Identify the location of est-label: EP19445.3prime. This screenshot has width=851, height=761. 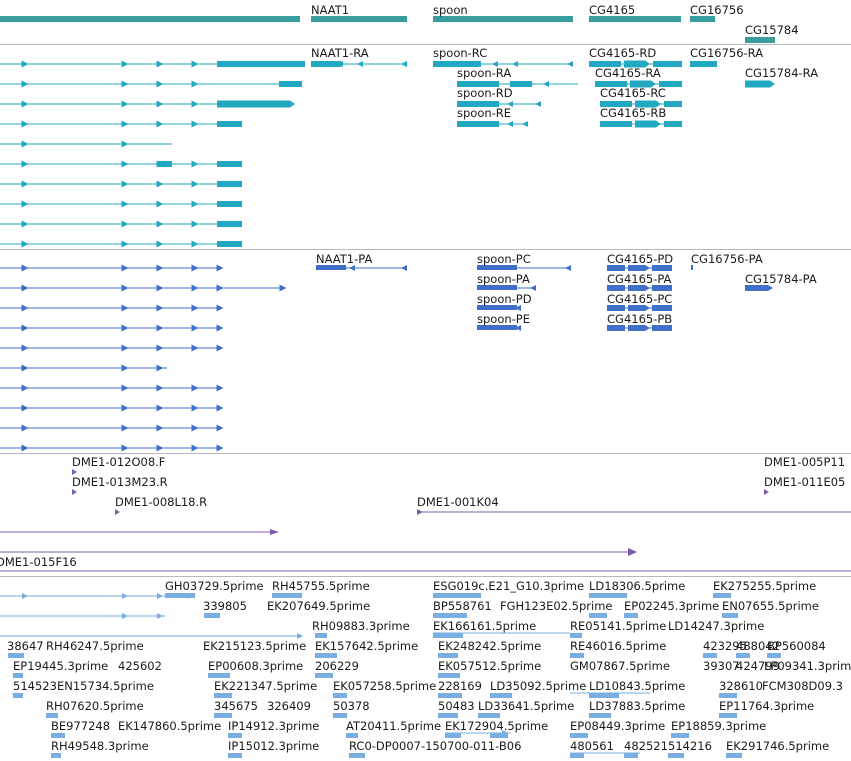
(61, 666).